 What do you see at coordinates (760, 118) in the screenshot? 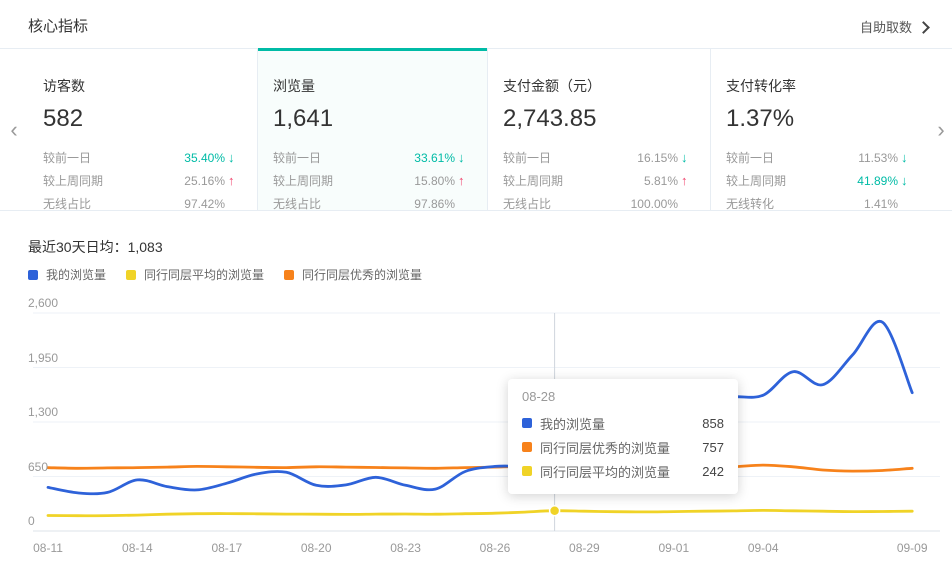
I see `card-value: 1.37%` at bounding box center [760, 118].